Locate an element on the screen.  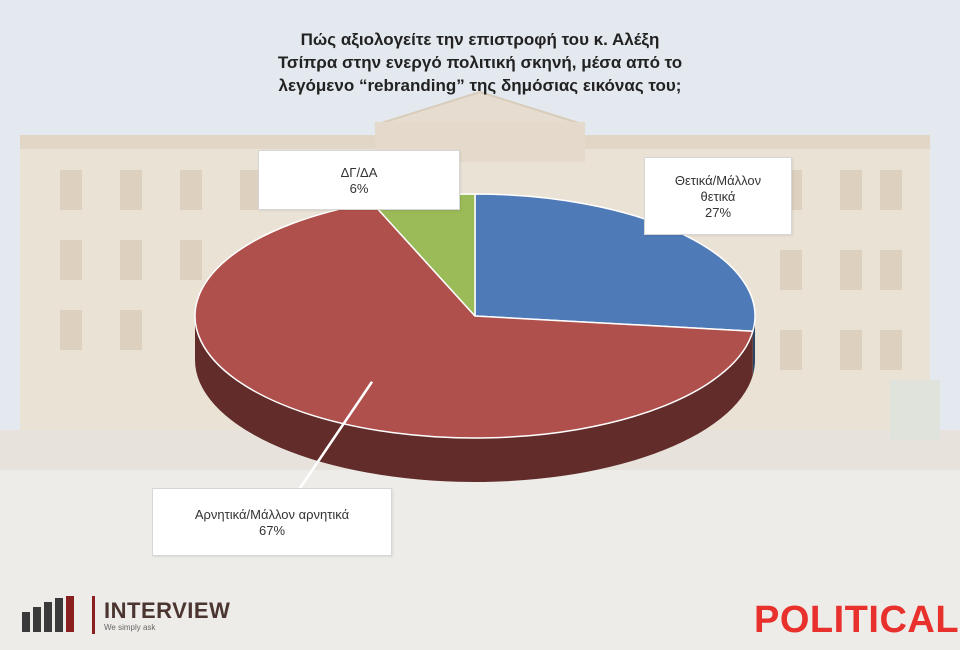
interview-tagline: We simply ask is located at coordinates (130, 627).